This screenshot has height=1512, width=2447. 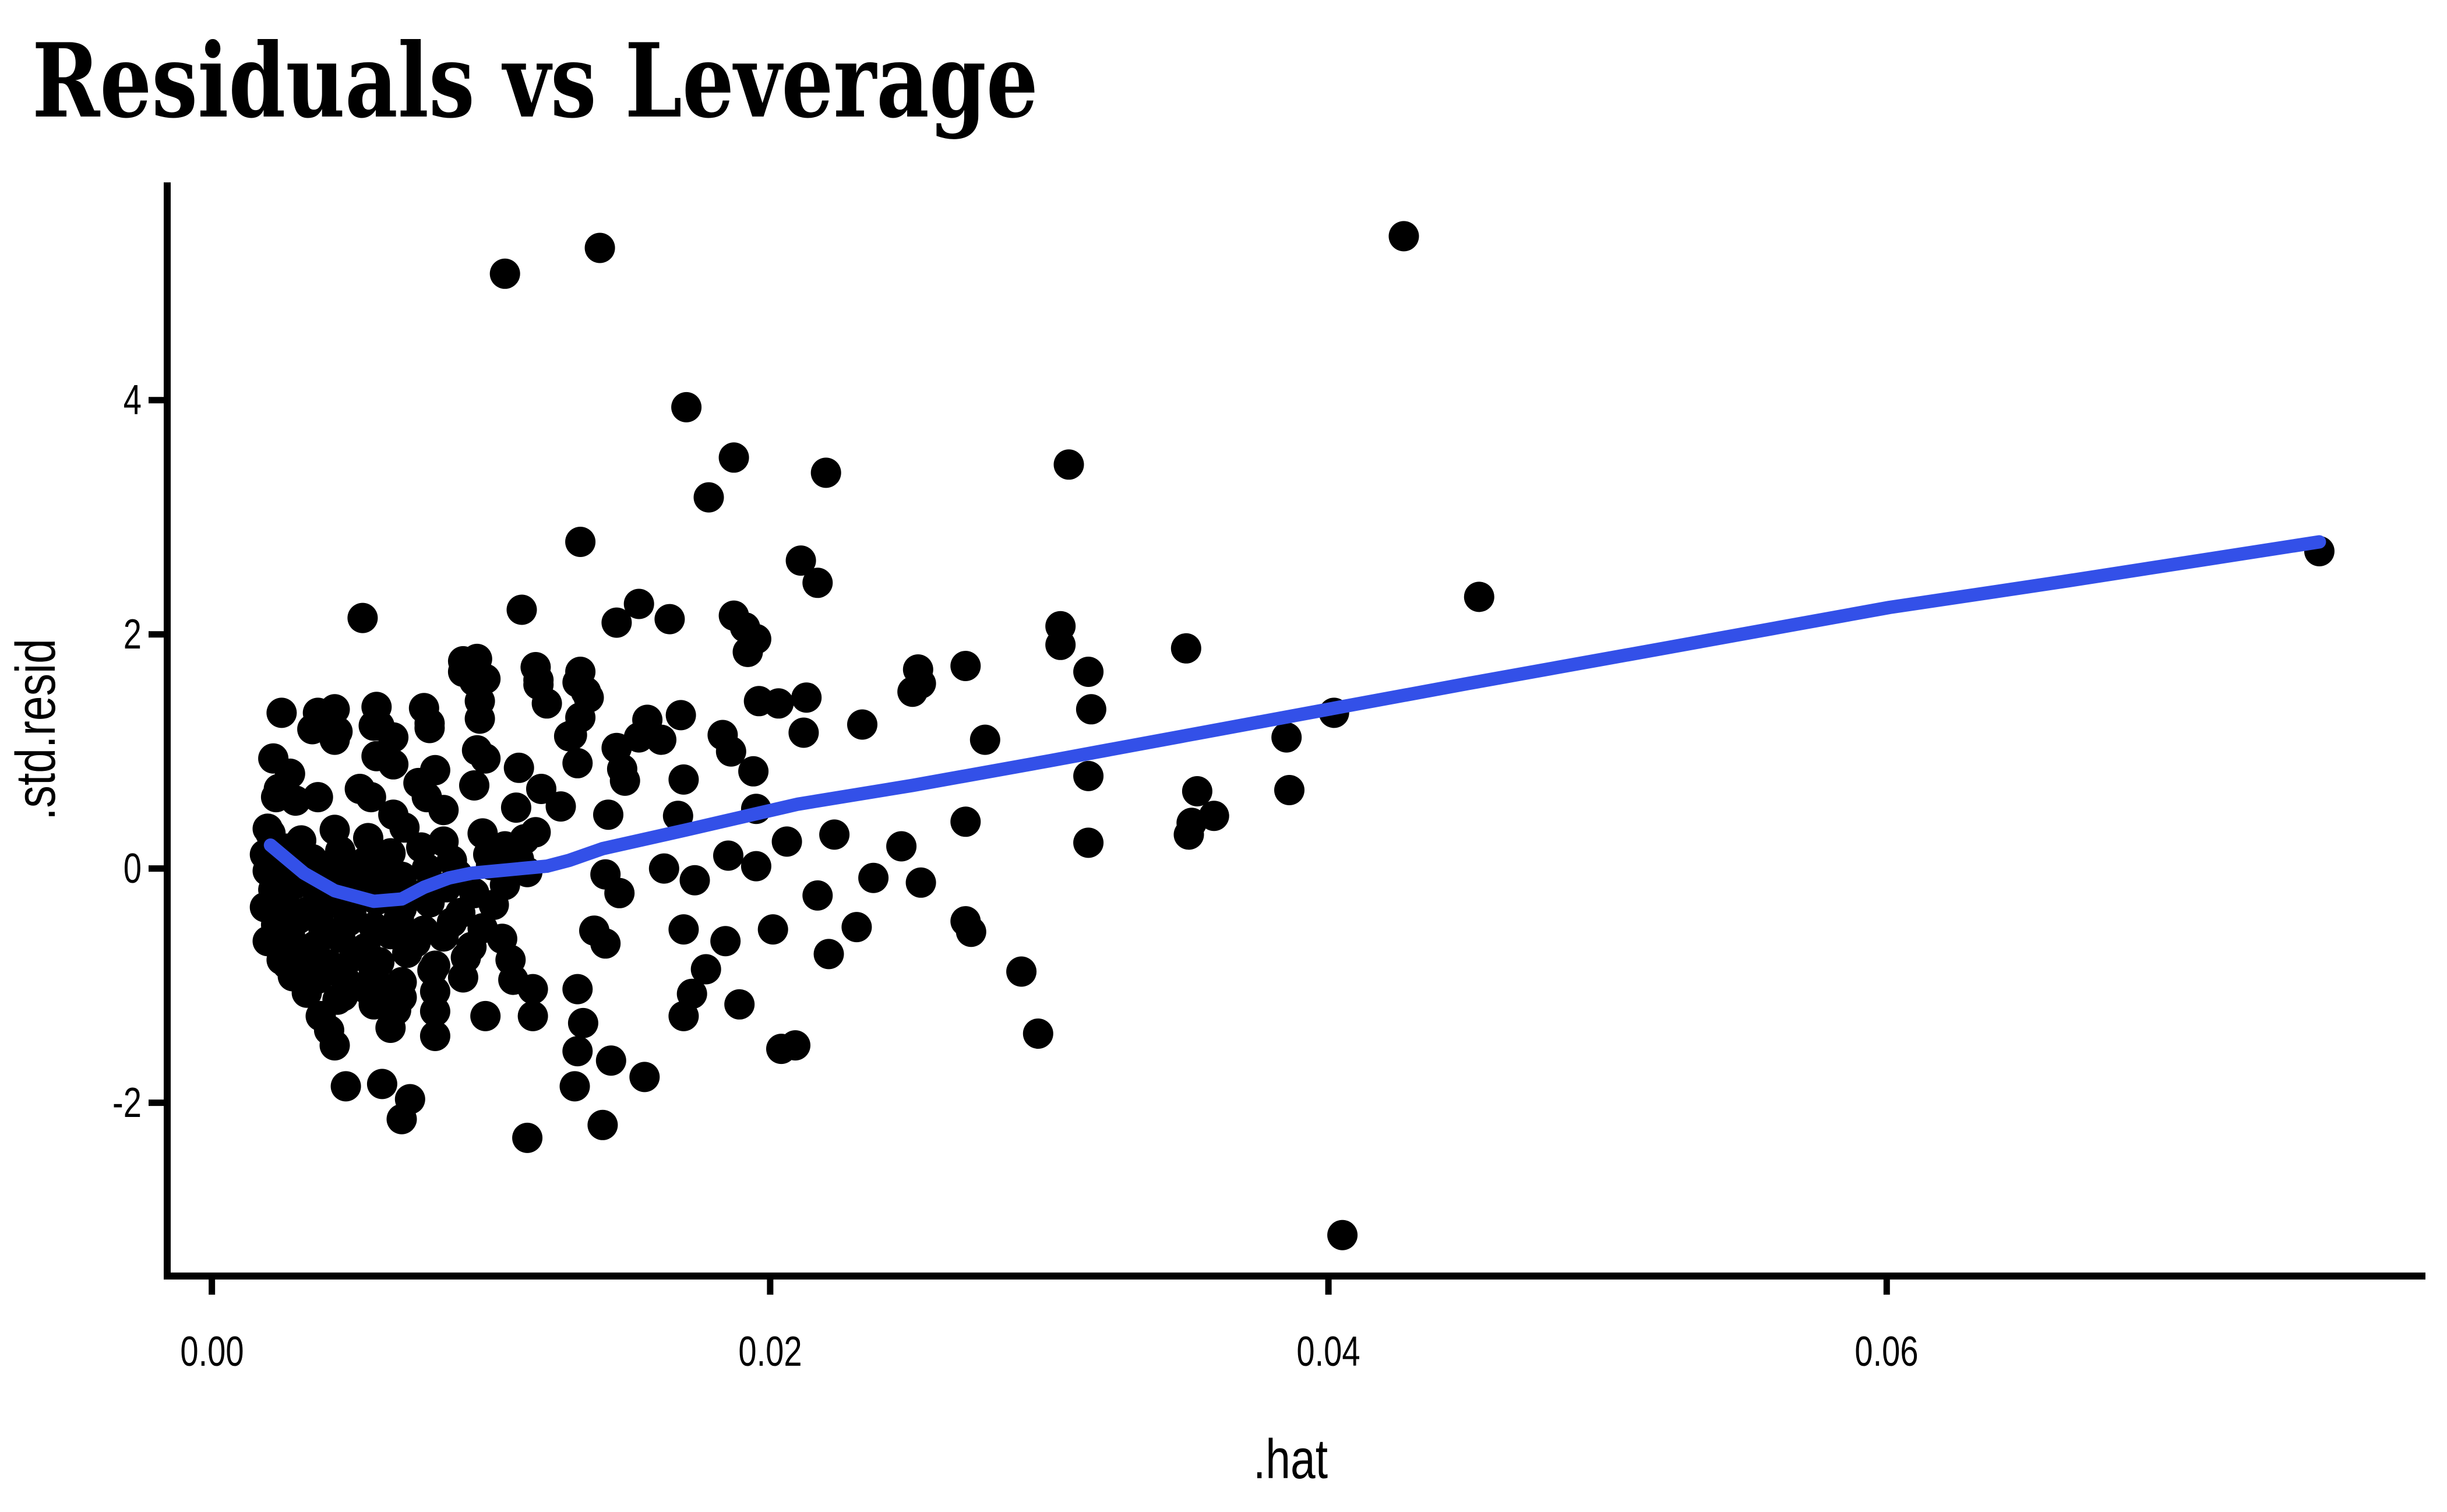 I want to click on x-tick-label: 0.00, so click(x=212, y=1351).